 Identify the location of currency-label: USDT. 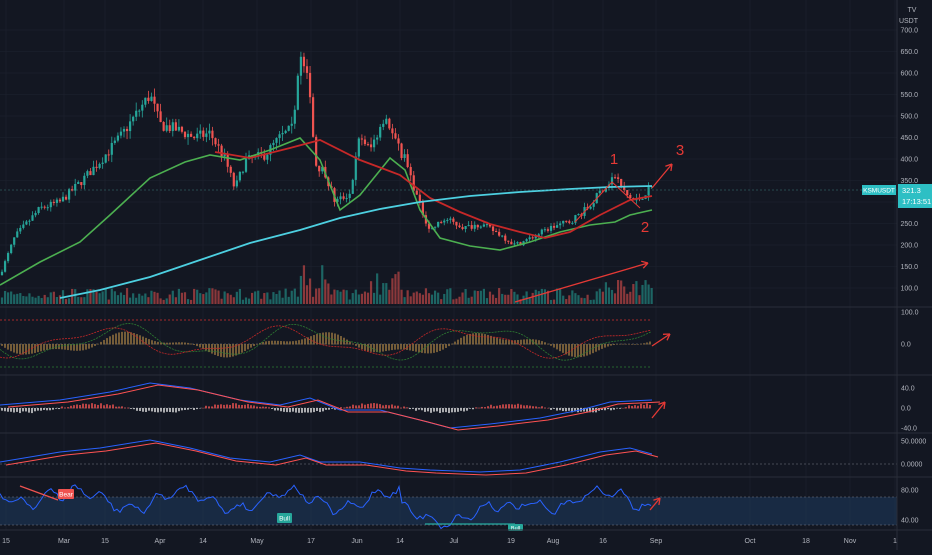
(909, 21).